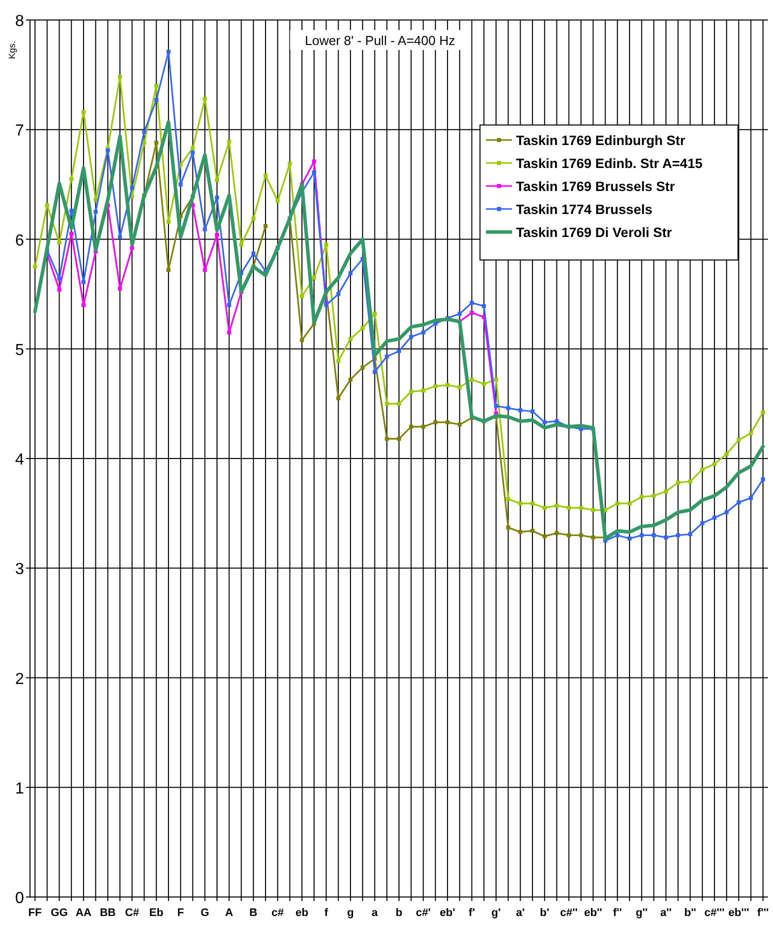  Describe the element at coordinates (642, 913) in the screenshot. I see `x-tick-label: g''` at that location.